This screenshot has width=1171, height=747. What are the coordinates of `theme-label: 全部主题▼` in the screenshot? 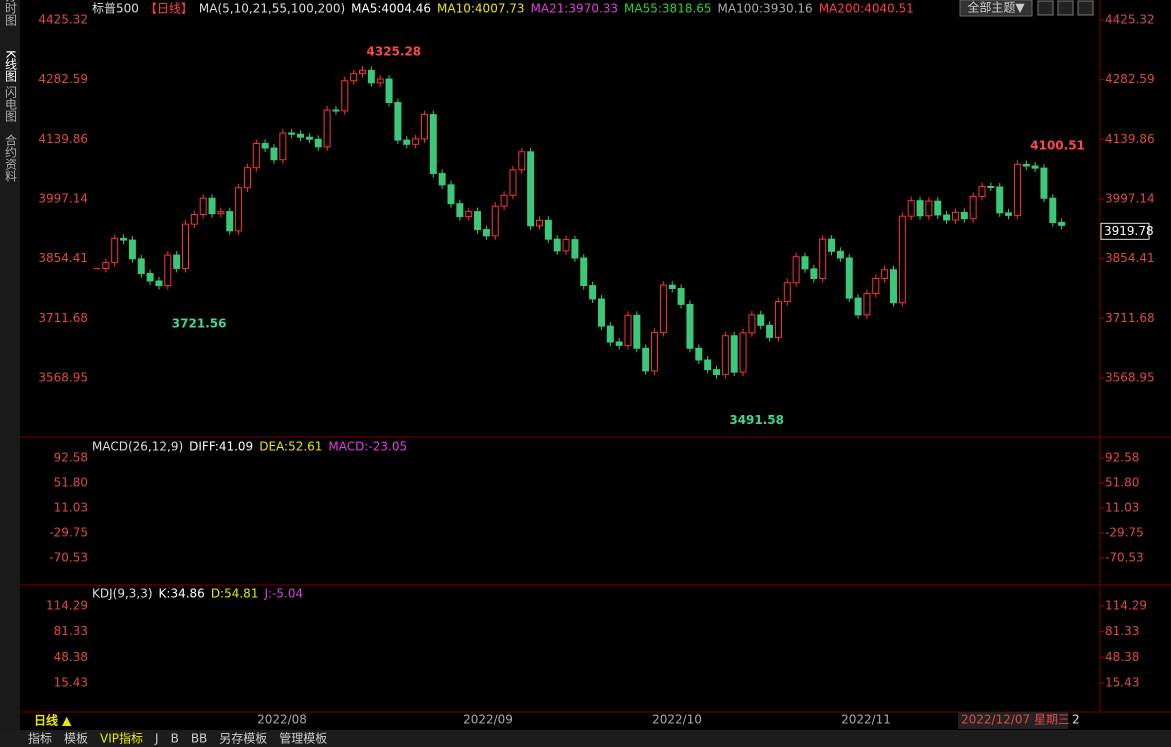 It's located at (996, 7).